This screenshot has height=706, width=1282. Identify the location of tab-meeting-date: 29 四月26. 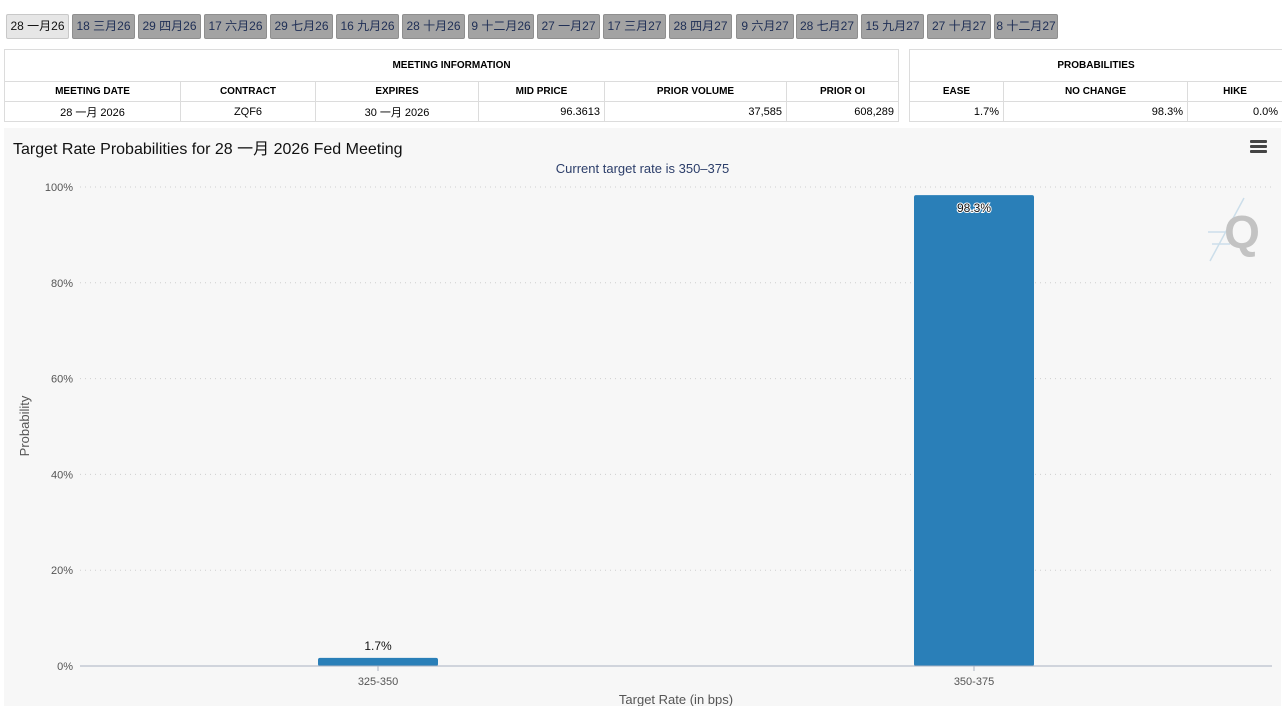
(169, 26).